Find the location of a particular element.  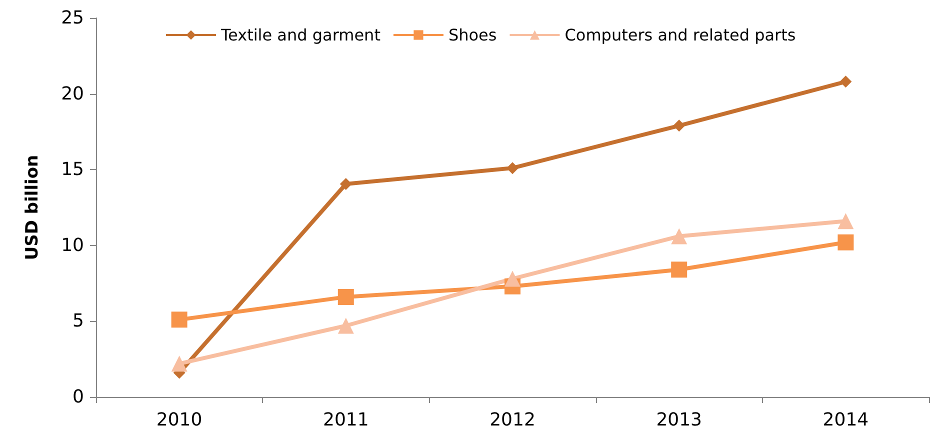

y-axis-title: USD billion is located at coordinates (32, 207).